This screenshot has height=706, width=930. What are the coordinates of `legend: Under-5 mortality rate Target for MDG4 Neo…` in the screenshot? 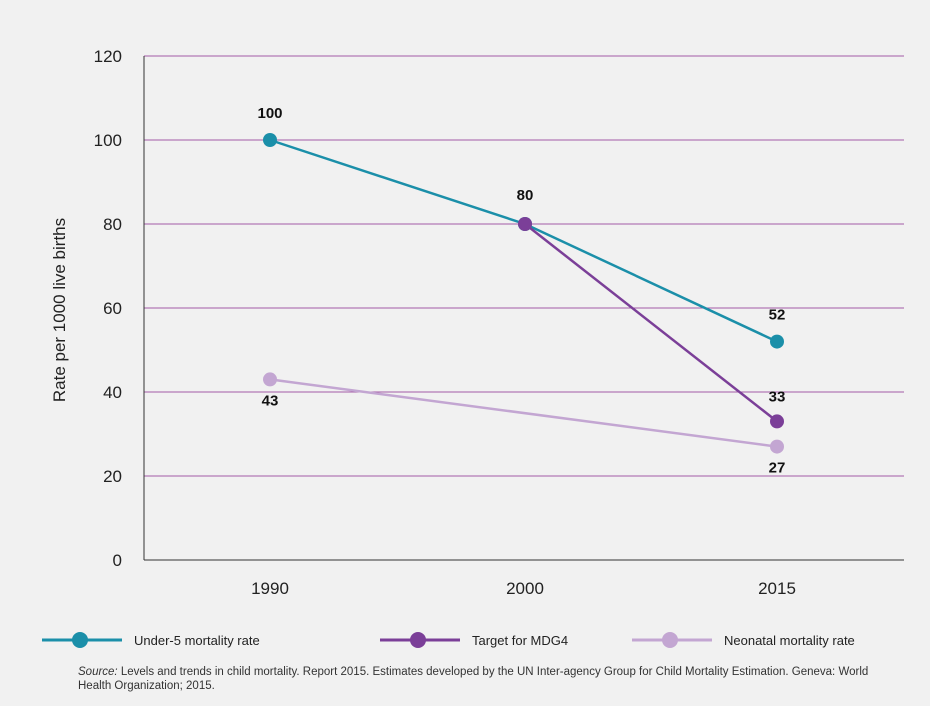 It's located at (448, 640).